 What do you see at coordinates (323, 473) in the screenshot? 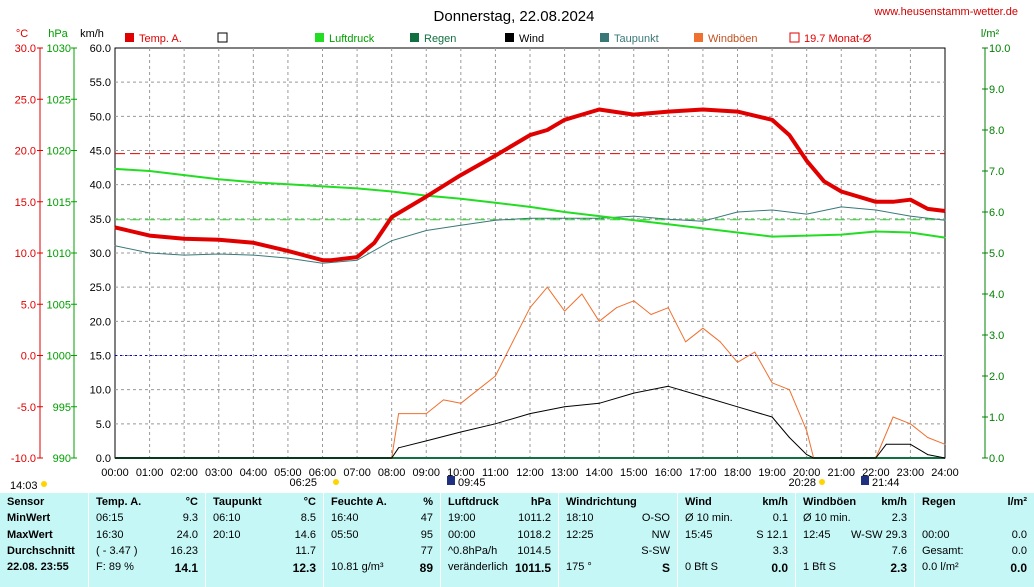
I see `time-tick-label: 06:00` at bounding box center [323, 473].